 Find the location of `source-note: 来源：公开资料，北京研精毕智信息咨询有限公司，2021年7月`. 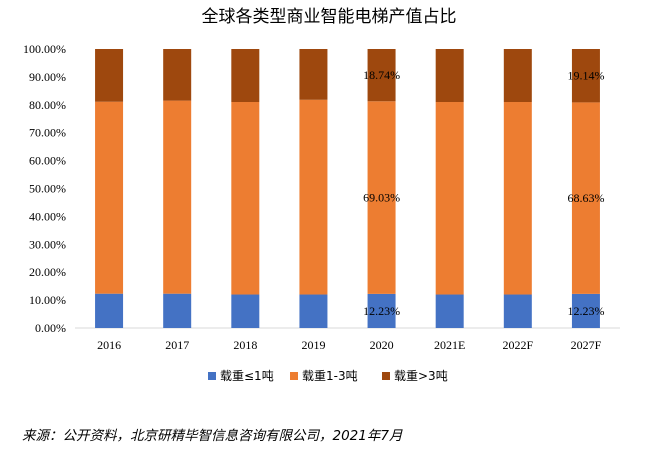

source-note: 来源：公开资料，北京研精毕智信息咨询有限公司，2021年7月 is located at coordinates (212, 436).